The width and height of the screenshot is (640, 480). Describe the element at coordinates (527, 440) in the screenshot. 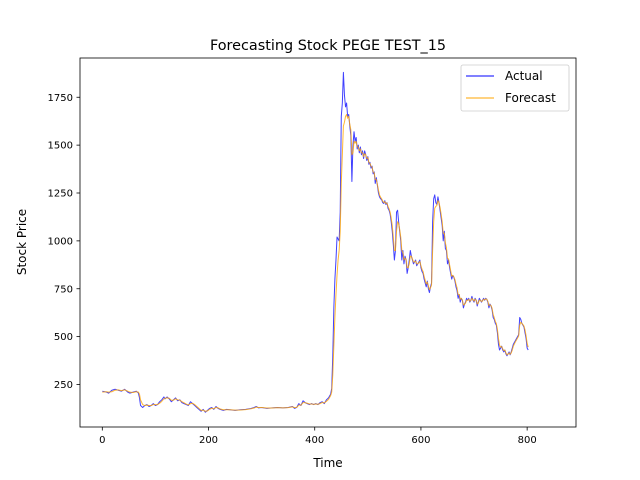

I see `x-tick-label: 800` at that location.